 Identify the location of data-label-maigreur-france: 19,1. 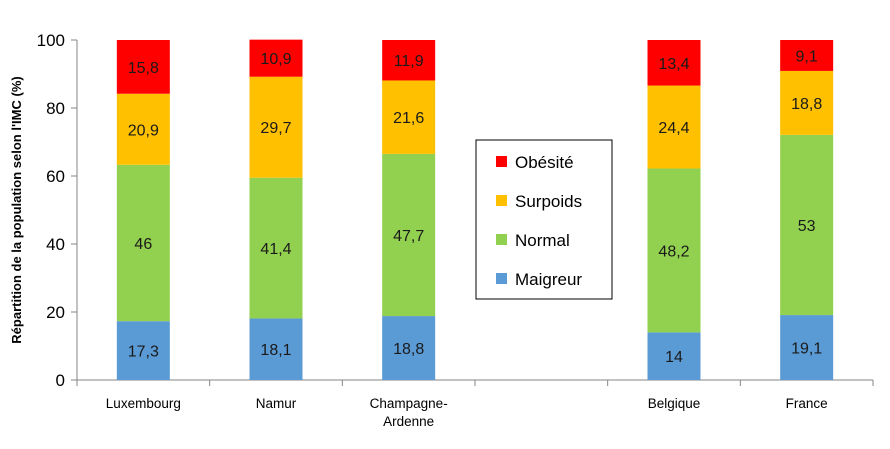
(806, 349).